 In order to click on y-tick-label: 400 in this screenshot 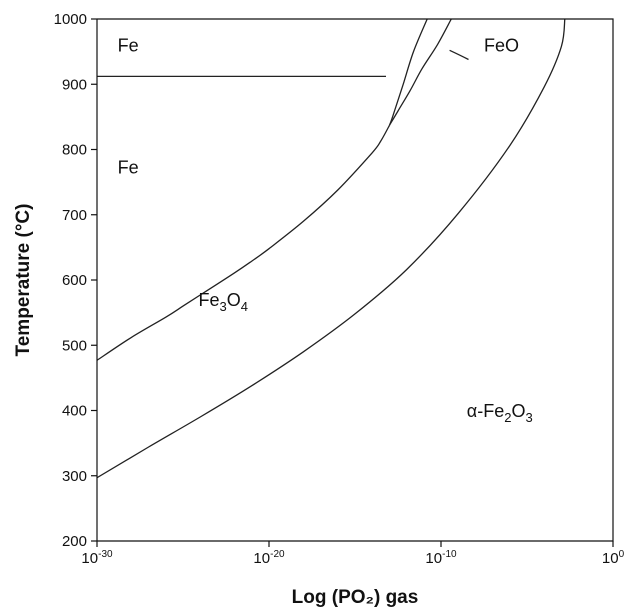, I will do `click(74, 411)`.